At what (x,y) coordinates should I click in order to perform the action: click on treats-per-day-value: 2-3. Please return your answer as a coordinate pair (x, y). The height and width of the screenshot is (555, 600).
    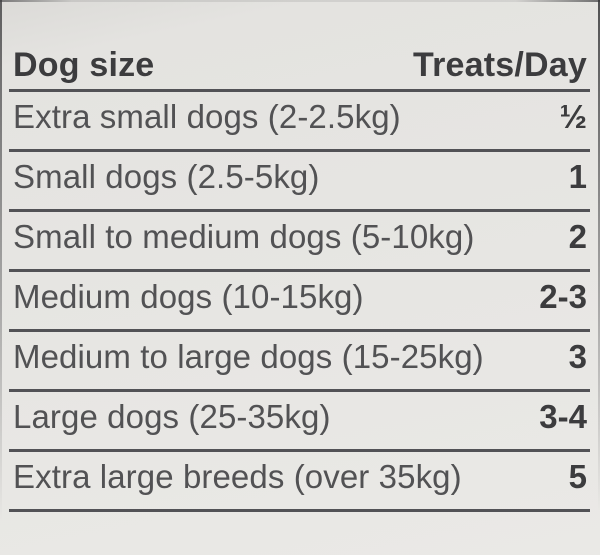
    Looking at the image, I should click on (563, 296).